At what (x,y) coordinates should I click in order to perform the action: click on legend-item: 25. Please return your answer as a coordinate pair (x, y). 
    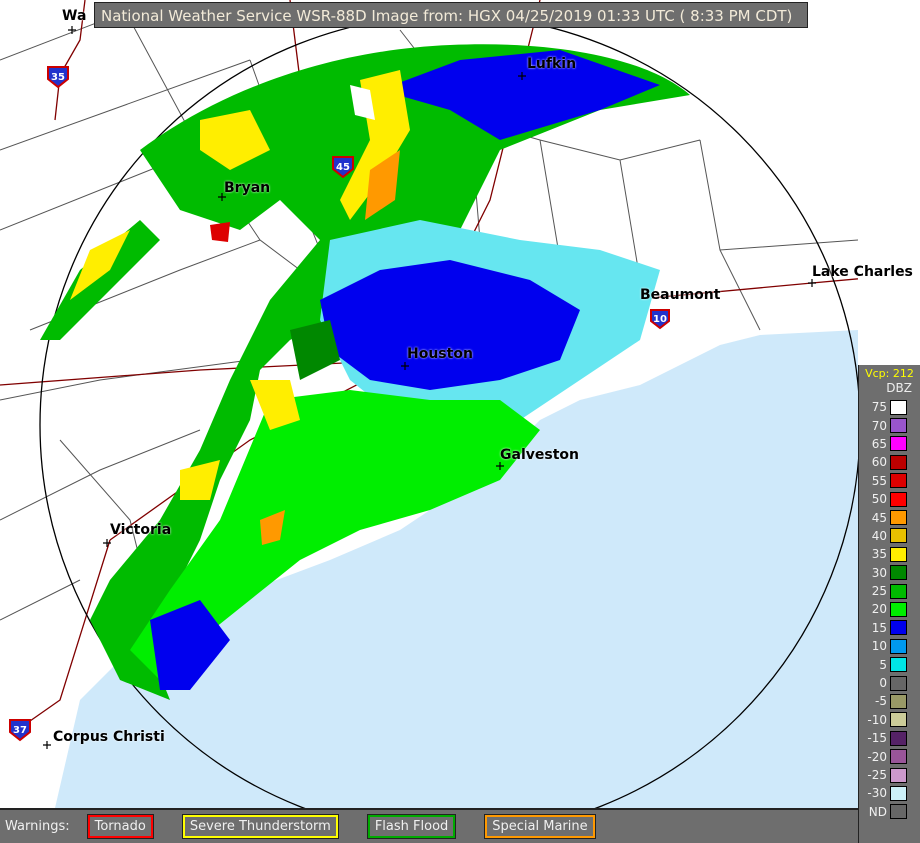
    Looking at the image, I should click on (889, 591).